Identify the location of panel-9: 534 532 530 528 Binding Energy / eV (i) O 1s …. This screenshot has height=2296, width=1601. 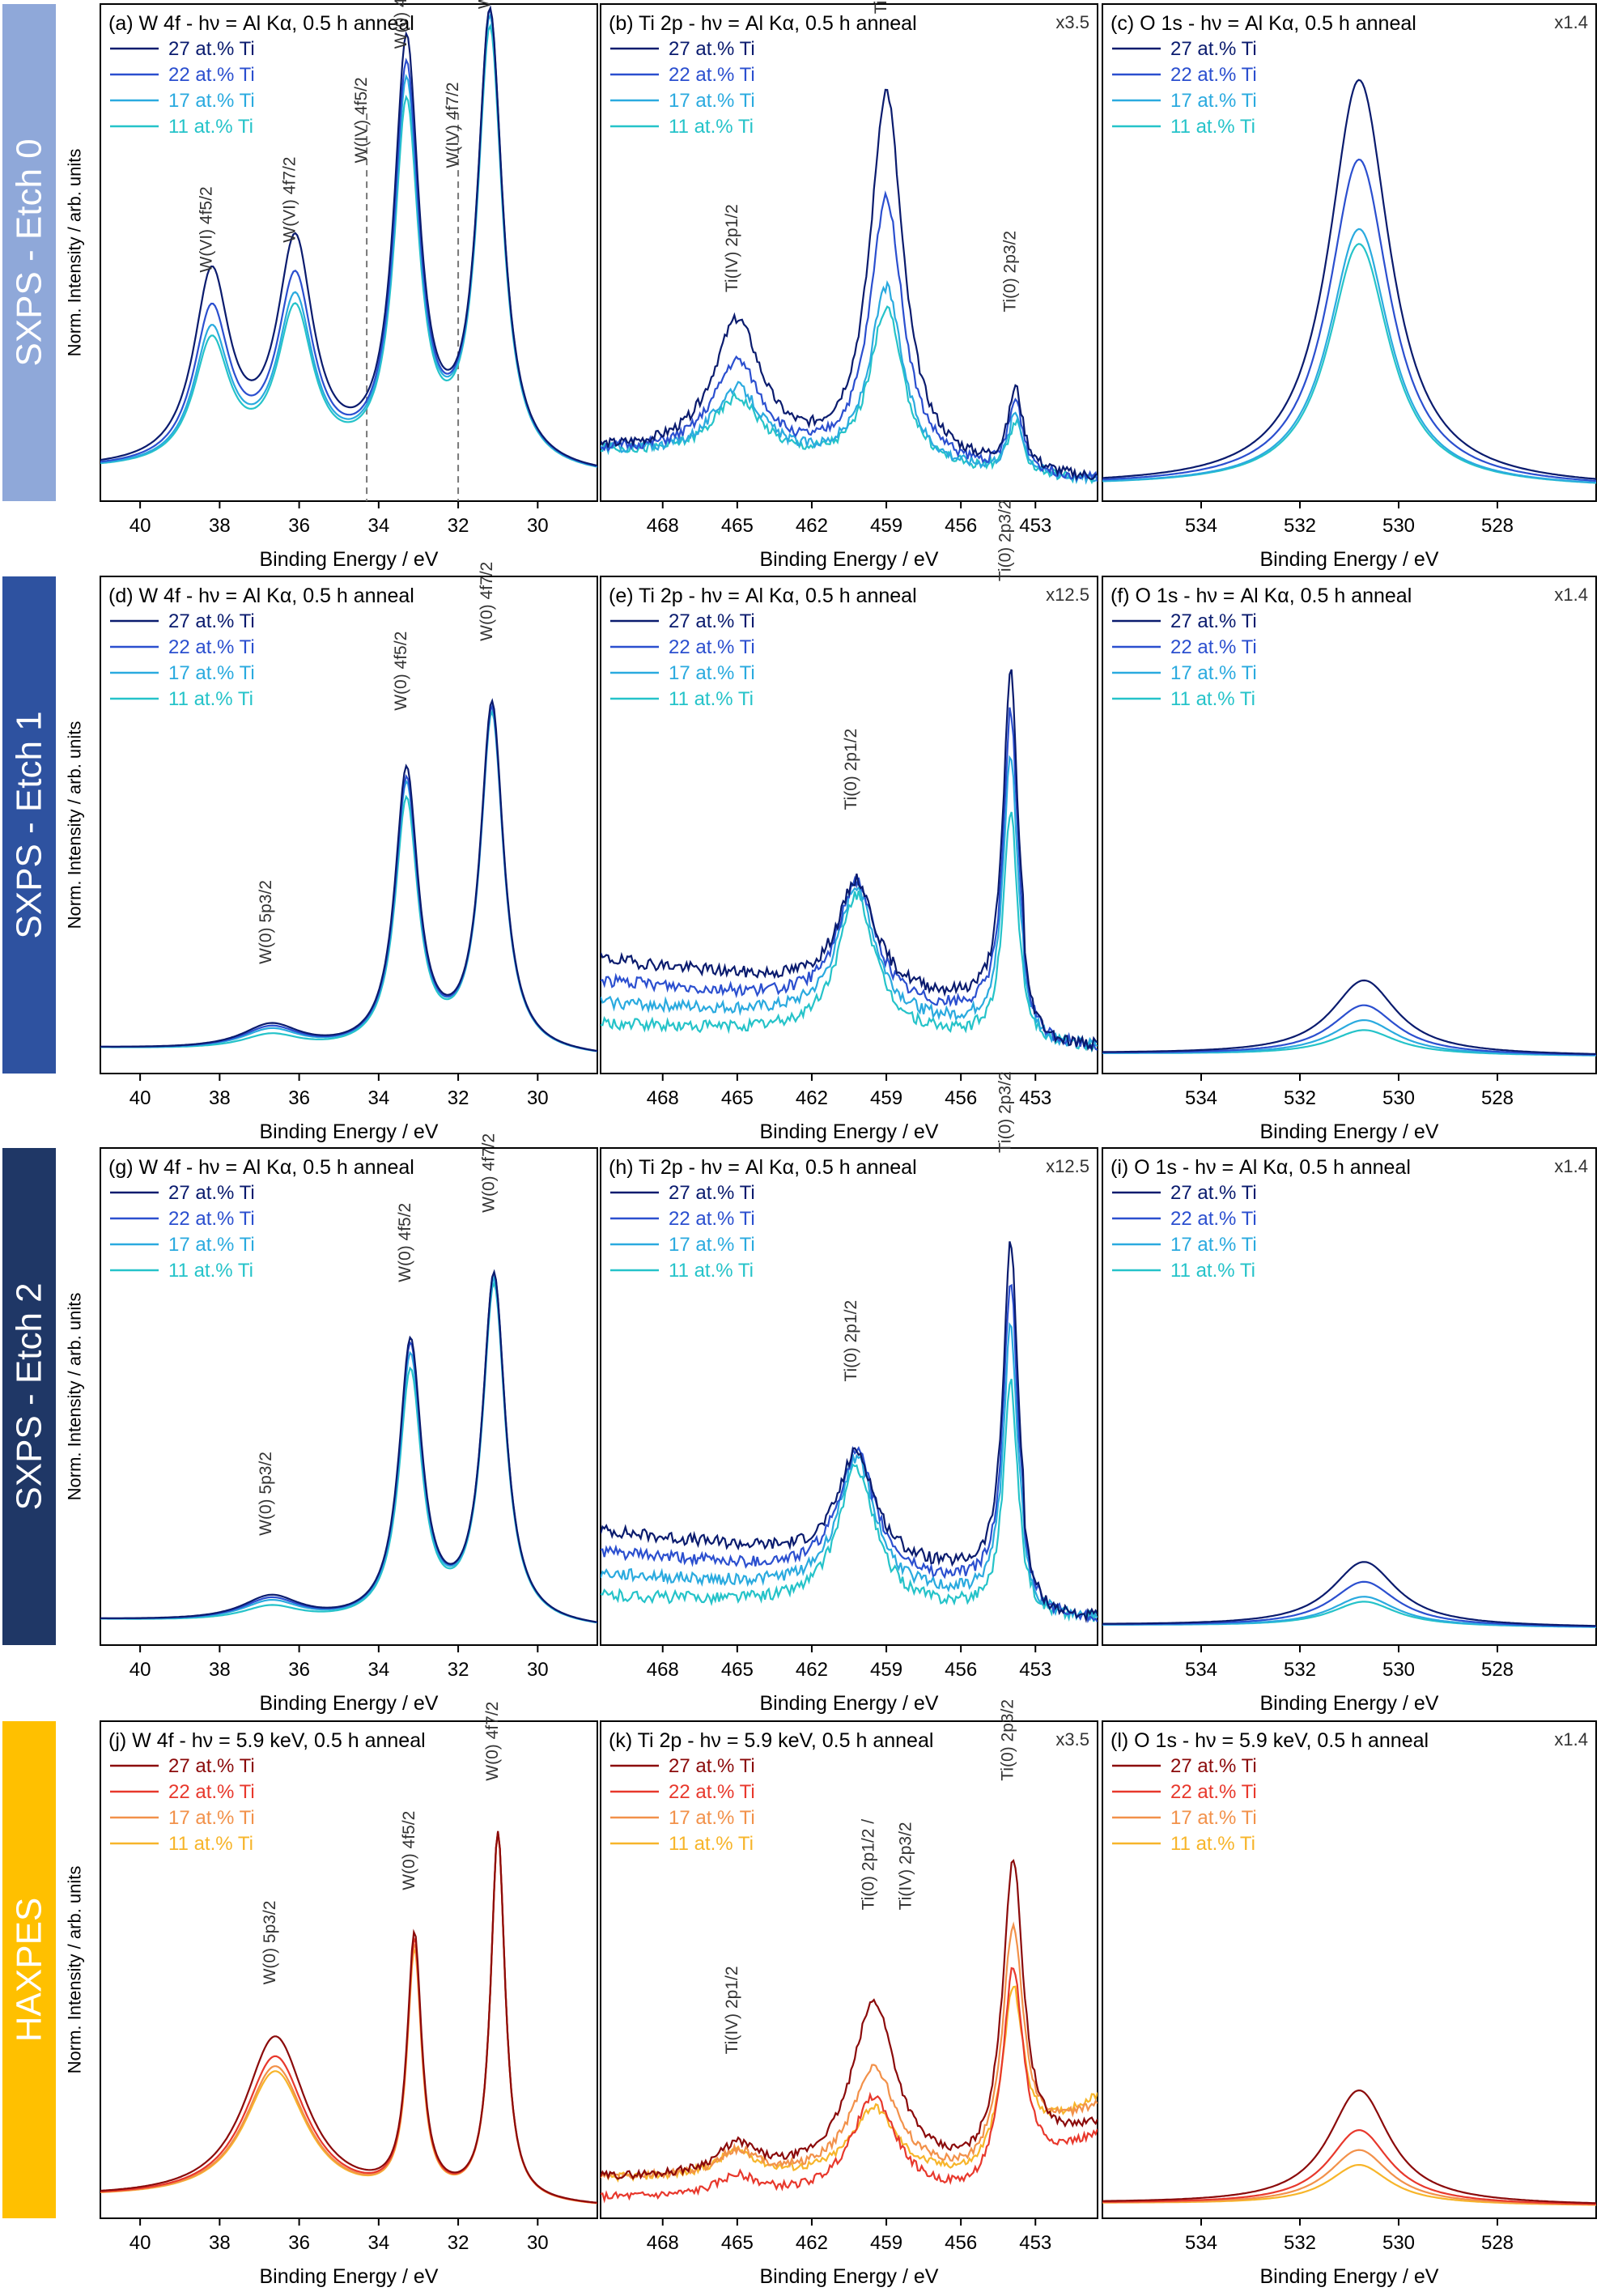
(1349, 1431).